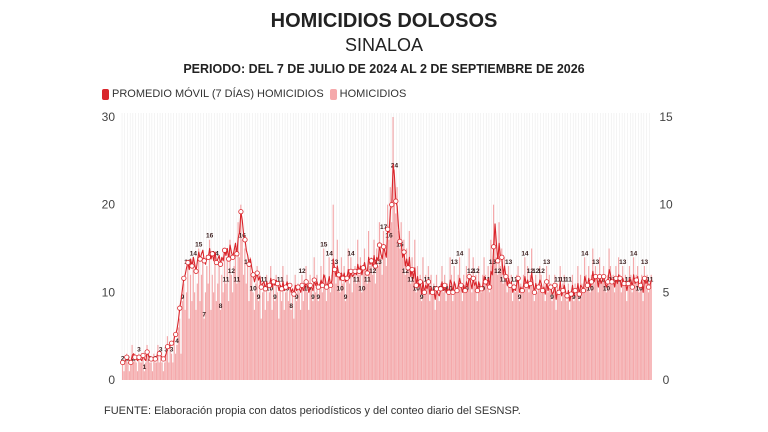 The width and height of the screenshot is (768, 432). What do you see at coordinates (221, 306) in the screenshot?
I see `bar-data-label: 8` at bounding box center [221, 306].